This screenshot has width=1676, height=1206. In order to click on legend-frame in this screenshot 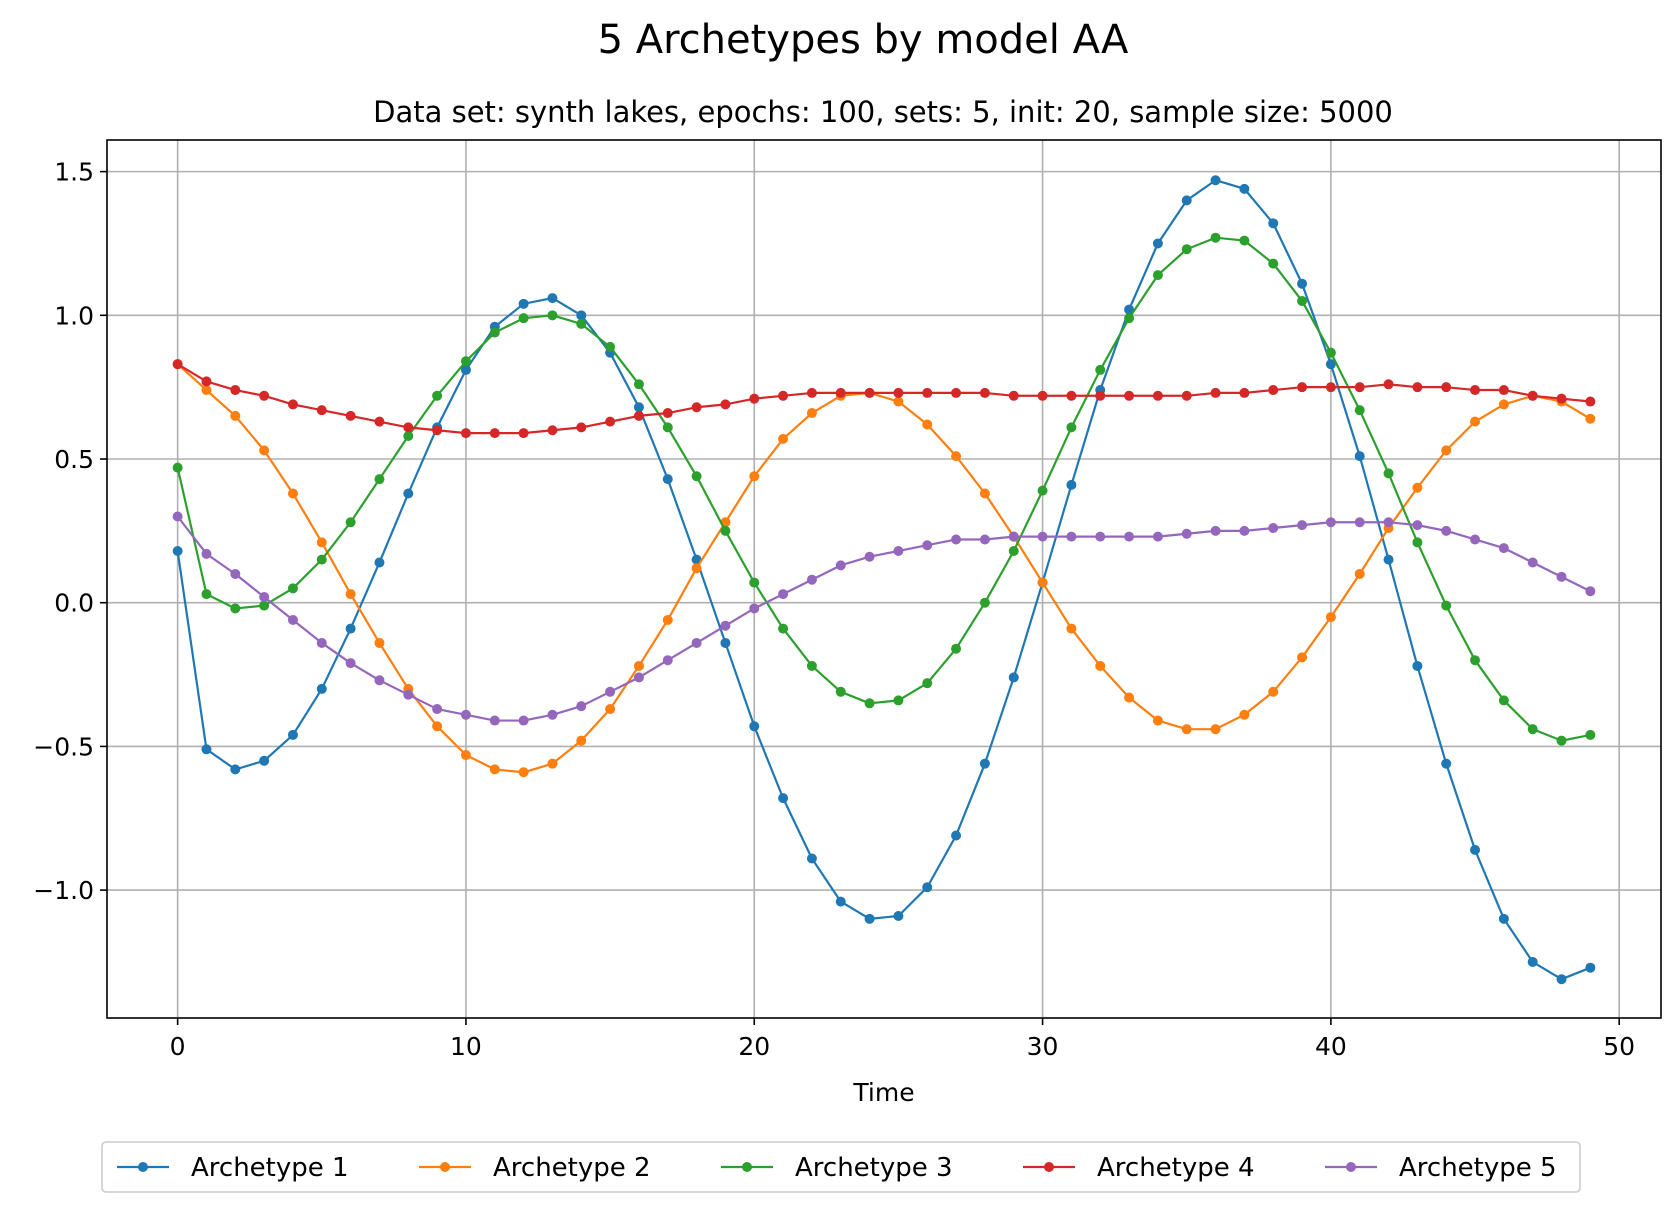, I will do `click(841, 1167)`.